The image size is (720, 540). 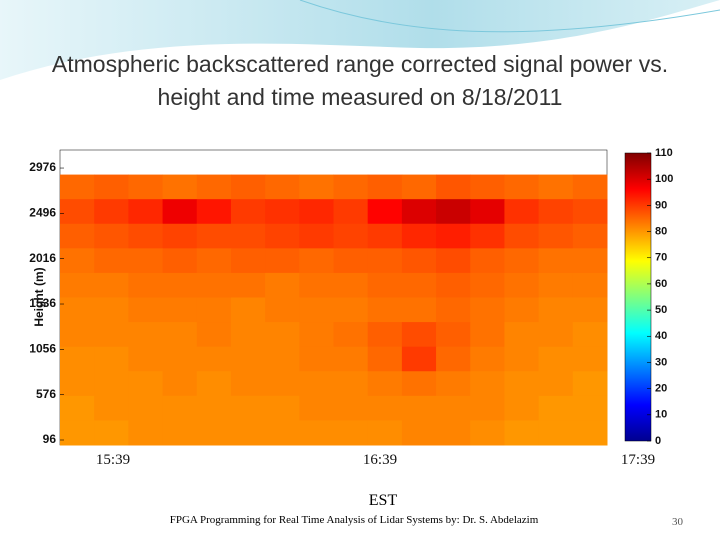 I want to click on y-tick-label: 576, so click(x=46, y=394).